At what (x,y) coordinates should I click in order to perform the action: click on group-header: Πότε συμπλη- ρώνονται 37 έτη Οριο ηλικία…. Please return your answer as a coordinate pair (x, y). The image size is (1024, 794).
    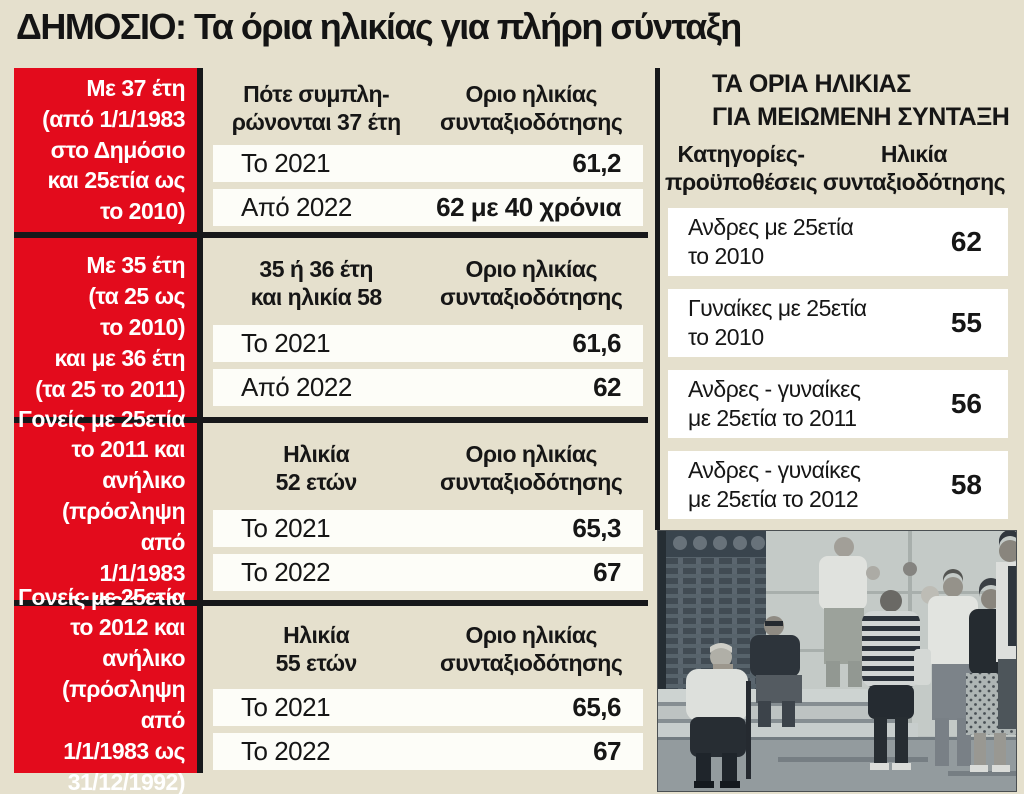
    Looking at the image, I should click on (428, 108).